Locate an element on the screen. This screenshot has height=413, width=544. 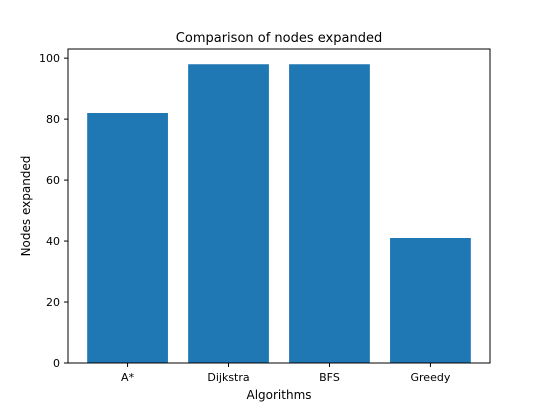
y-tick-label: 100 is located at coordinates (49, 58).